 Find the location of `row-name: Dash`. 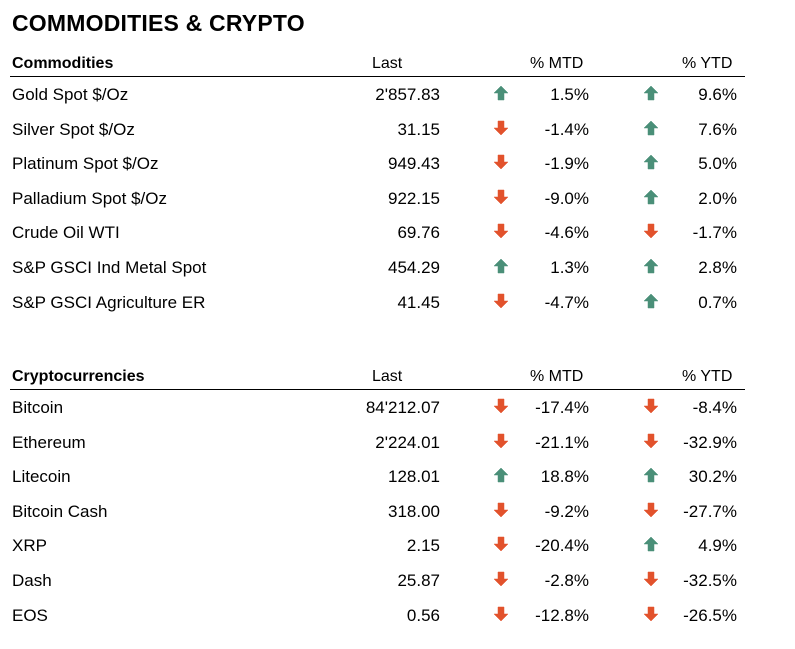

row-name: Dash is located at coordinates (32, 580).